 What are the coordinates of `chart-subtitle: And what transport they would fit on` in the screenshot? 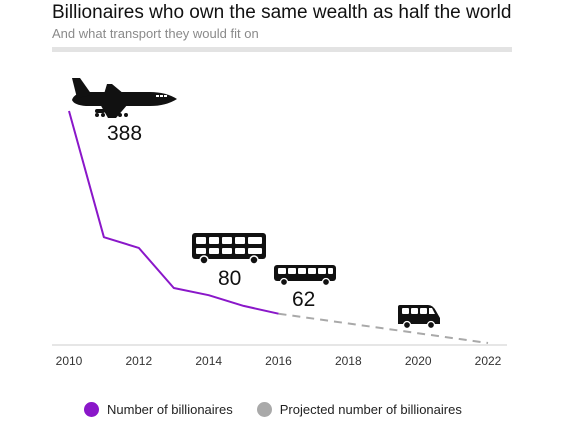 It's located at (155, 33).